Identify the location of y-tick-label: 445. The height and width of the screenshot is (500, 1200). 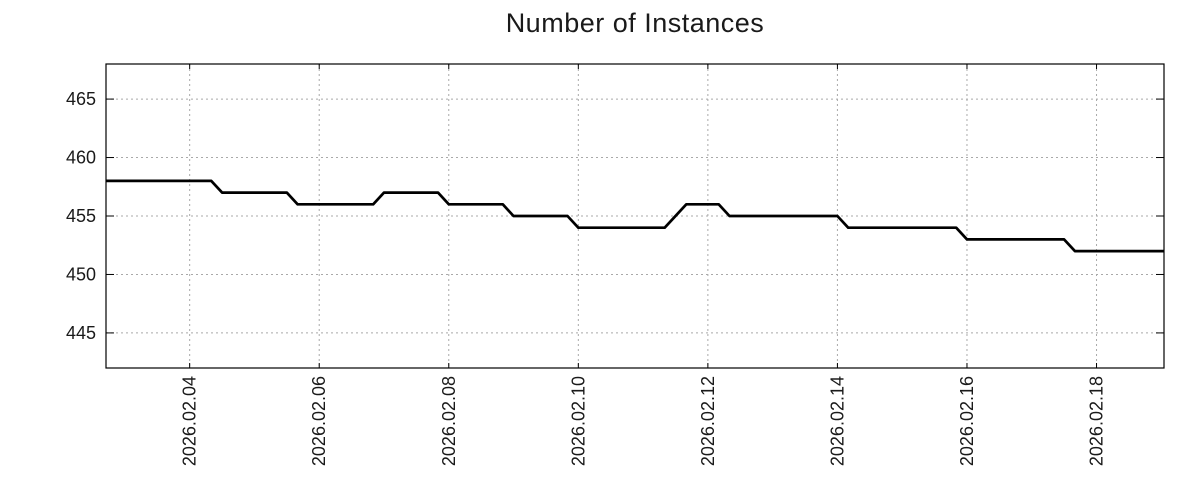
(81, 333).